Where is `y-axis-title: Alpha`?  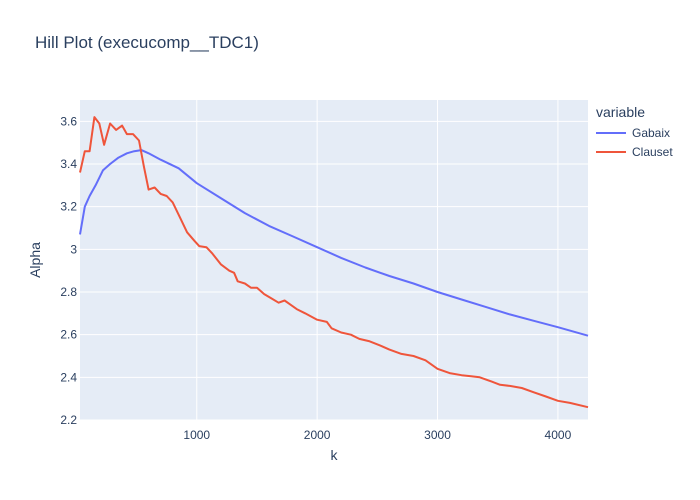 y-axis-title: Alpha is located at coordinates (35, 260).